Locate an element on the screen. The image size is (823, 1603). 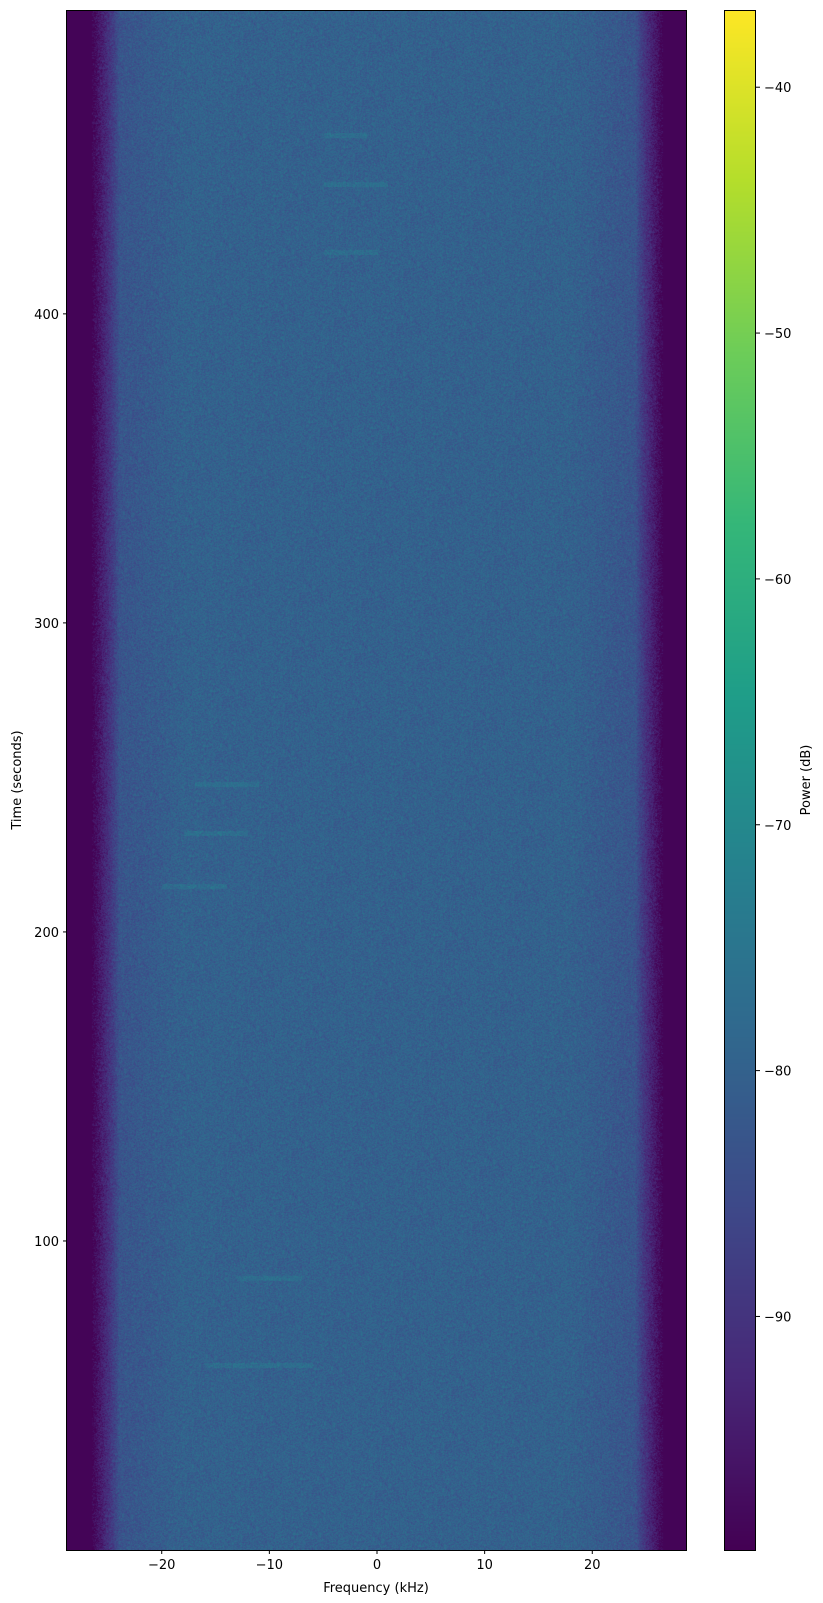
y-tick-label: 400 is located at coordinates (46, 315).